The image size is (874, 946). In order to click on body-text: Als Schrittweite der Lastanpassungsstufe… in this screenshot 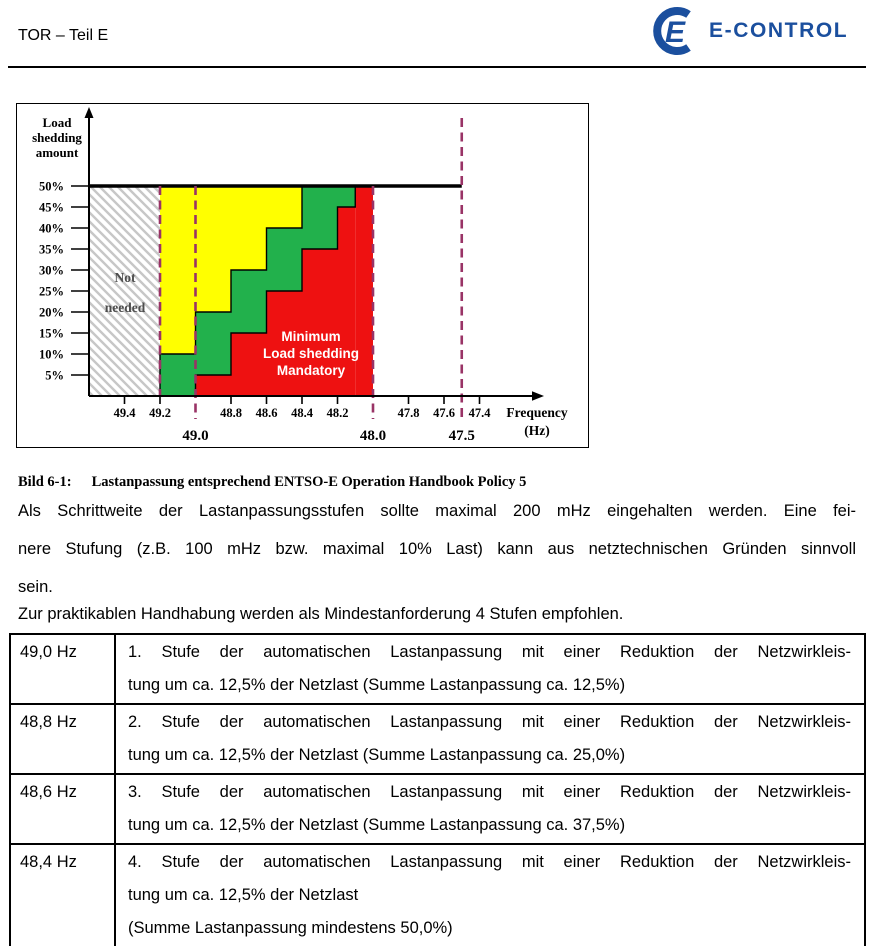, I will do `click(437, 562)`.